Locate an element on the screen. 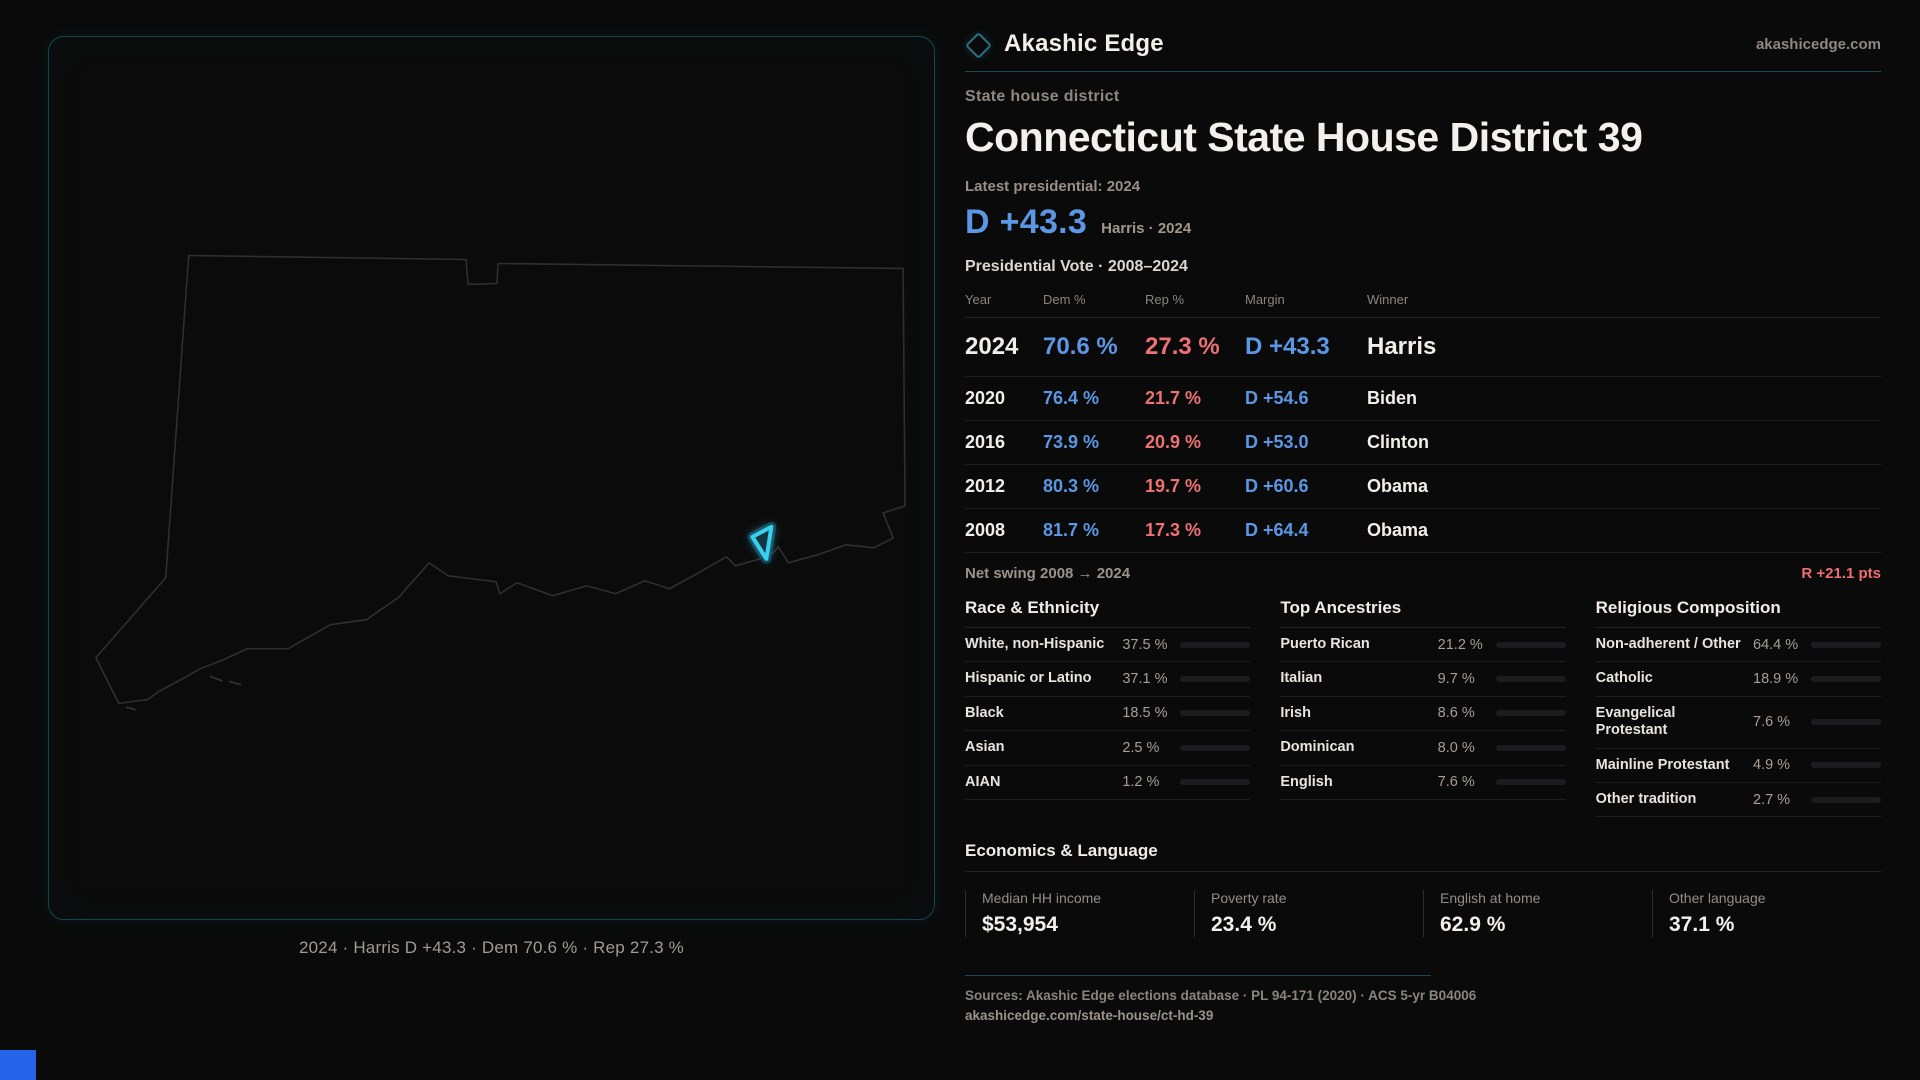 The image size is (1920, 1080). cell-year: 2008 is located at coordinates (985, 530).